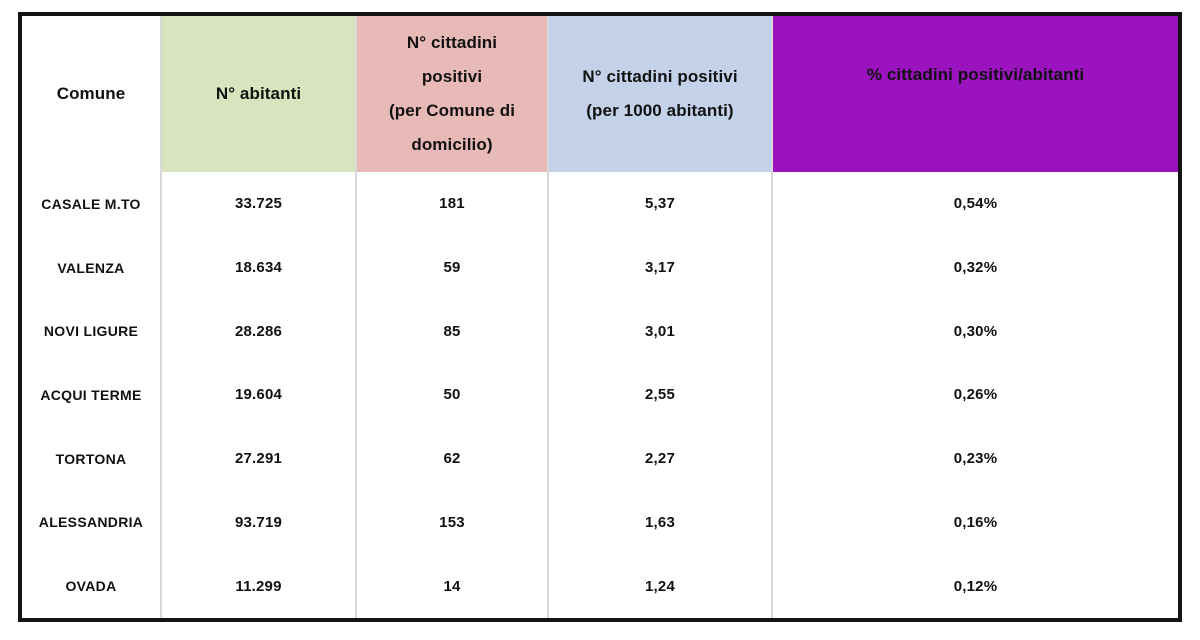 The height and width of the screenshot is (640, 1200). What do you see at coordinates (661, 331) in the screenshot?
I see `cell-positivi-per-1000: 3,01` at bounding box center [661, 331].